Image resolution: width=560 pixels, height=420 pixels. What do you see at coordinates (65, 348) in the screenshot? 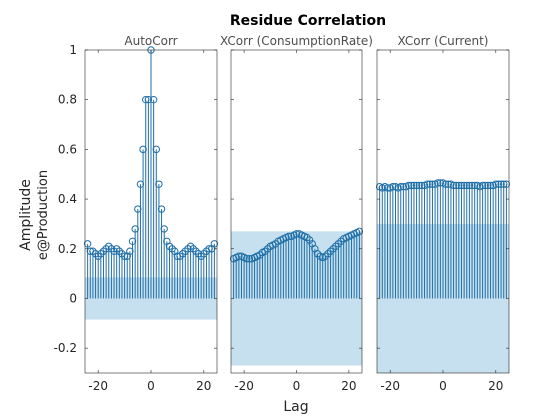
I see `y-tick-label: -0.2` at bounding box center [65, 348].